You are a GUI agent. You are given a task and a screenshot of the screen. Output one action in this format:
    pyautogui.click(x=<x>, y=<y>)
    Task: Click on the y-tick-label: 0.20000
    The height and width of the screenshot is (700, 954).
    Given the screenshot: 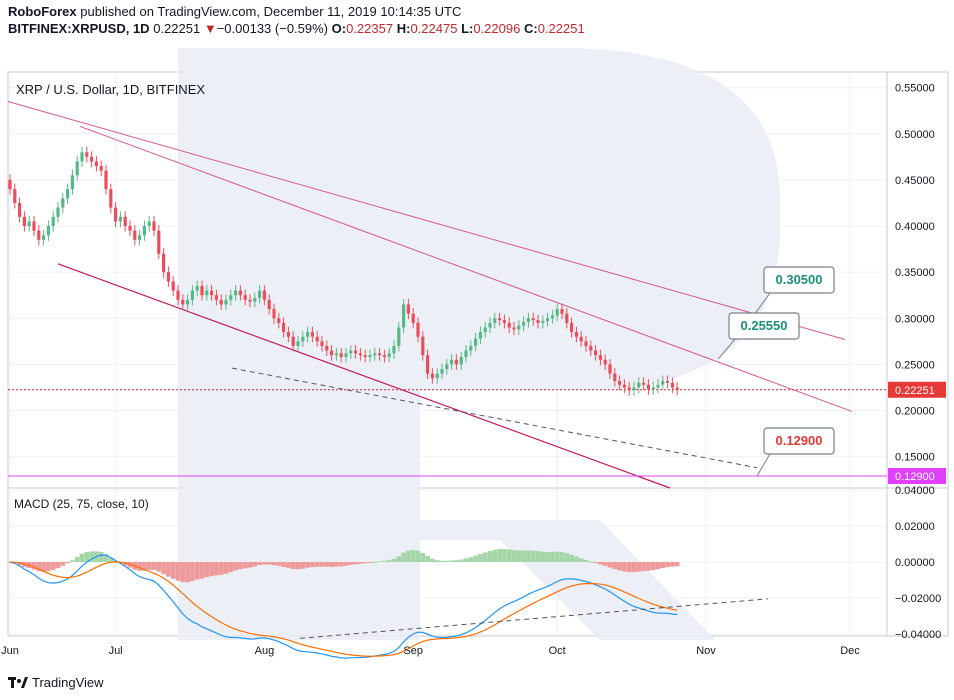 What is the action you would take?
    pyautogui.click(x=915, y=412)
    